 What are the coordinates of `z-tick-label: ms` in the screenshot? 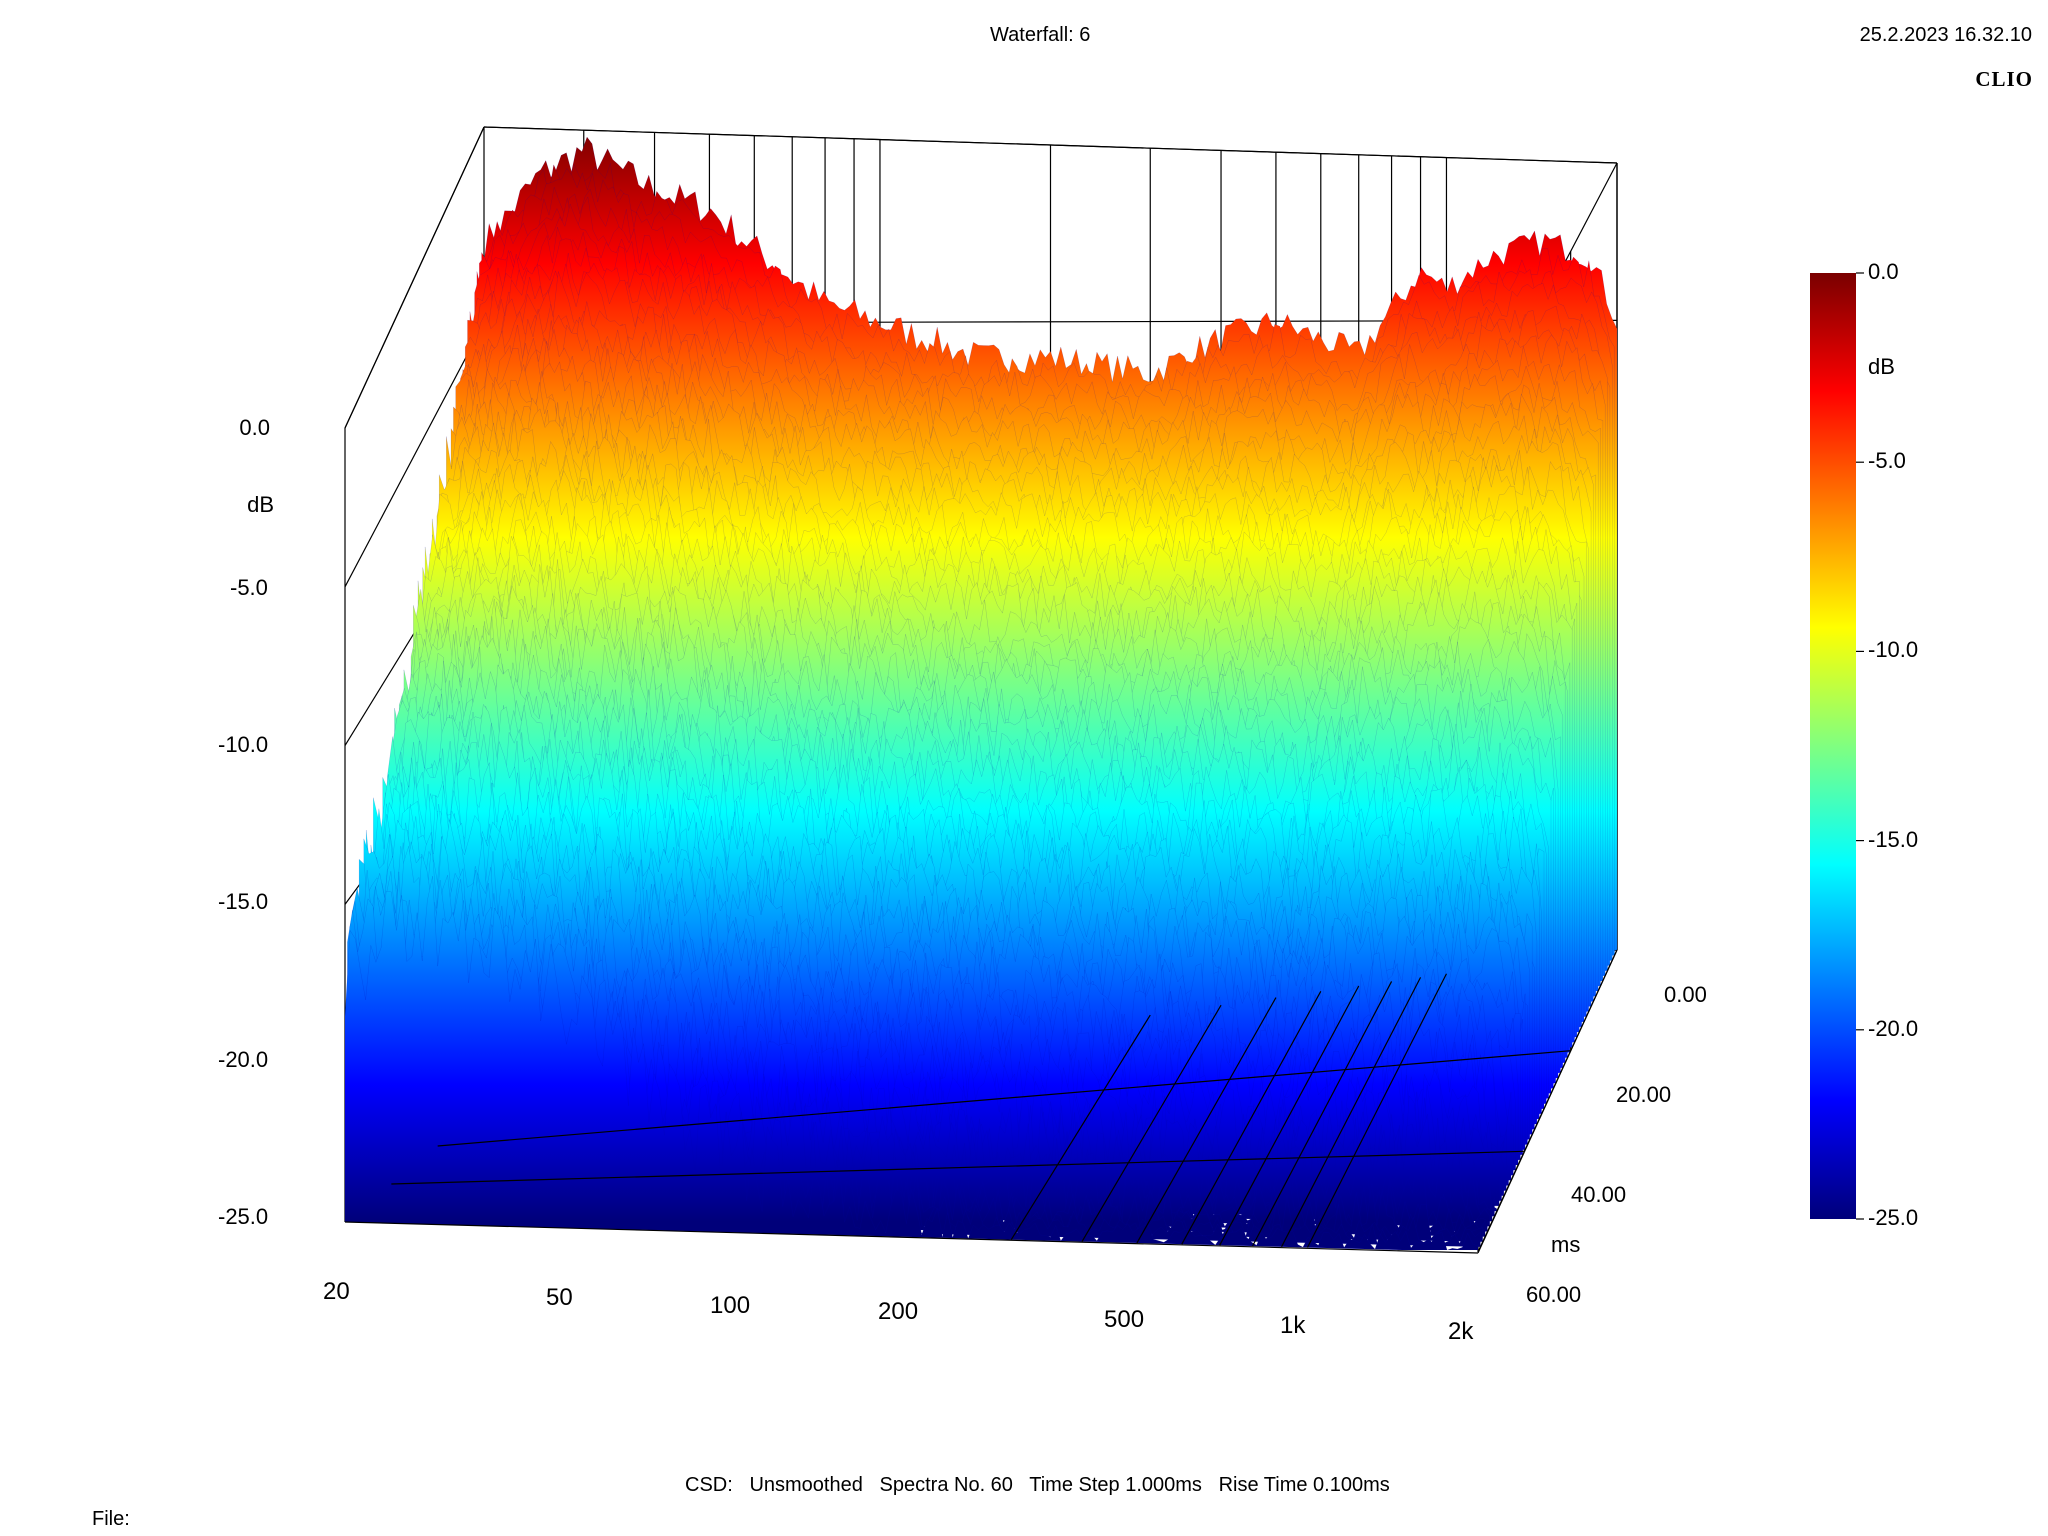 It's located at (1566, 1244).